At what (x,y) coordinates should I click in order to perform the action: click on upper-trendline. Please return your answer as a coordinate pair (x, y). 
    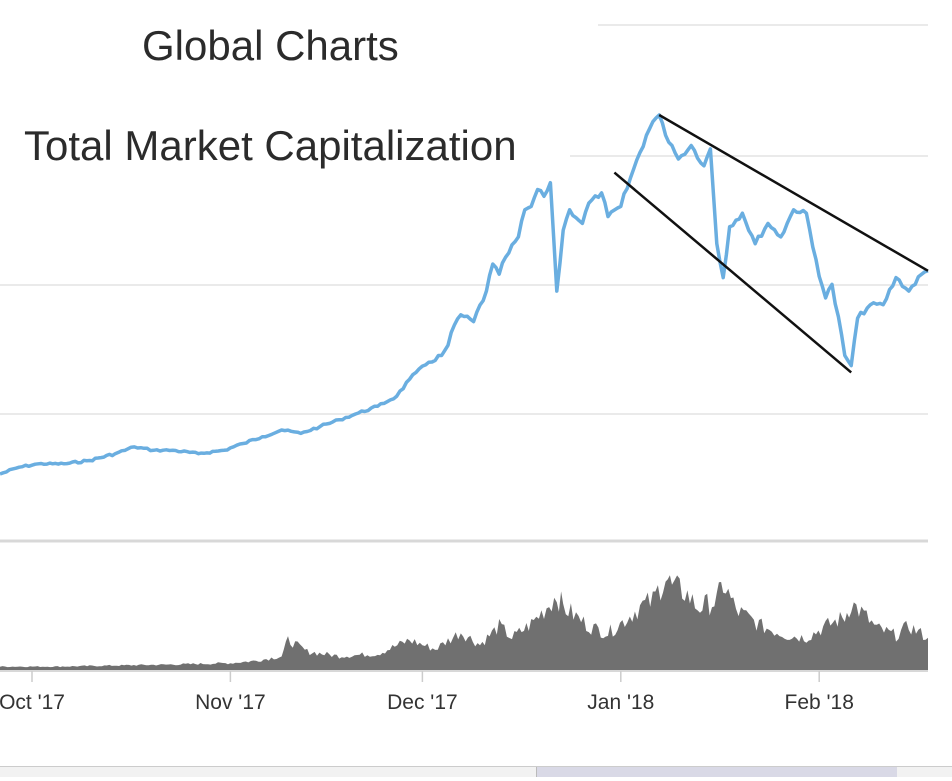
    Looking at the image, I should click on (793, 192).